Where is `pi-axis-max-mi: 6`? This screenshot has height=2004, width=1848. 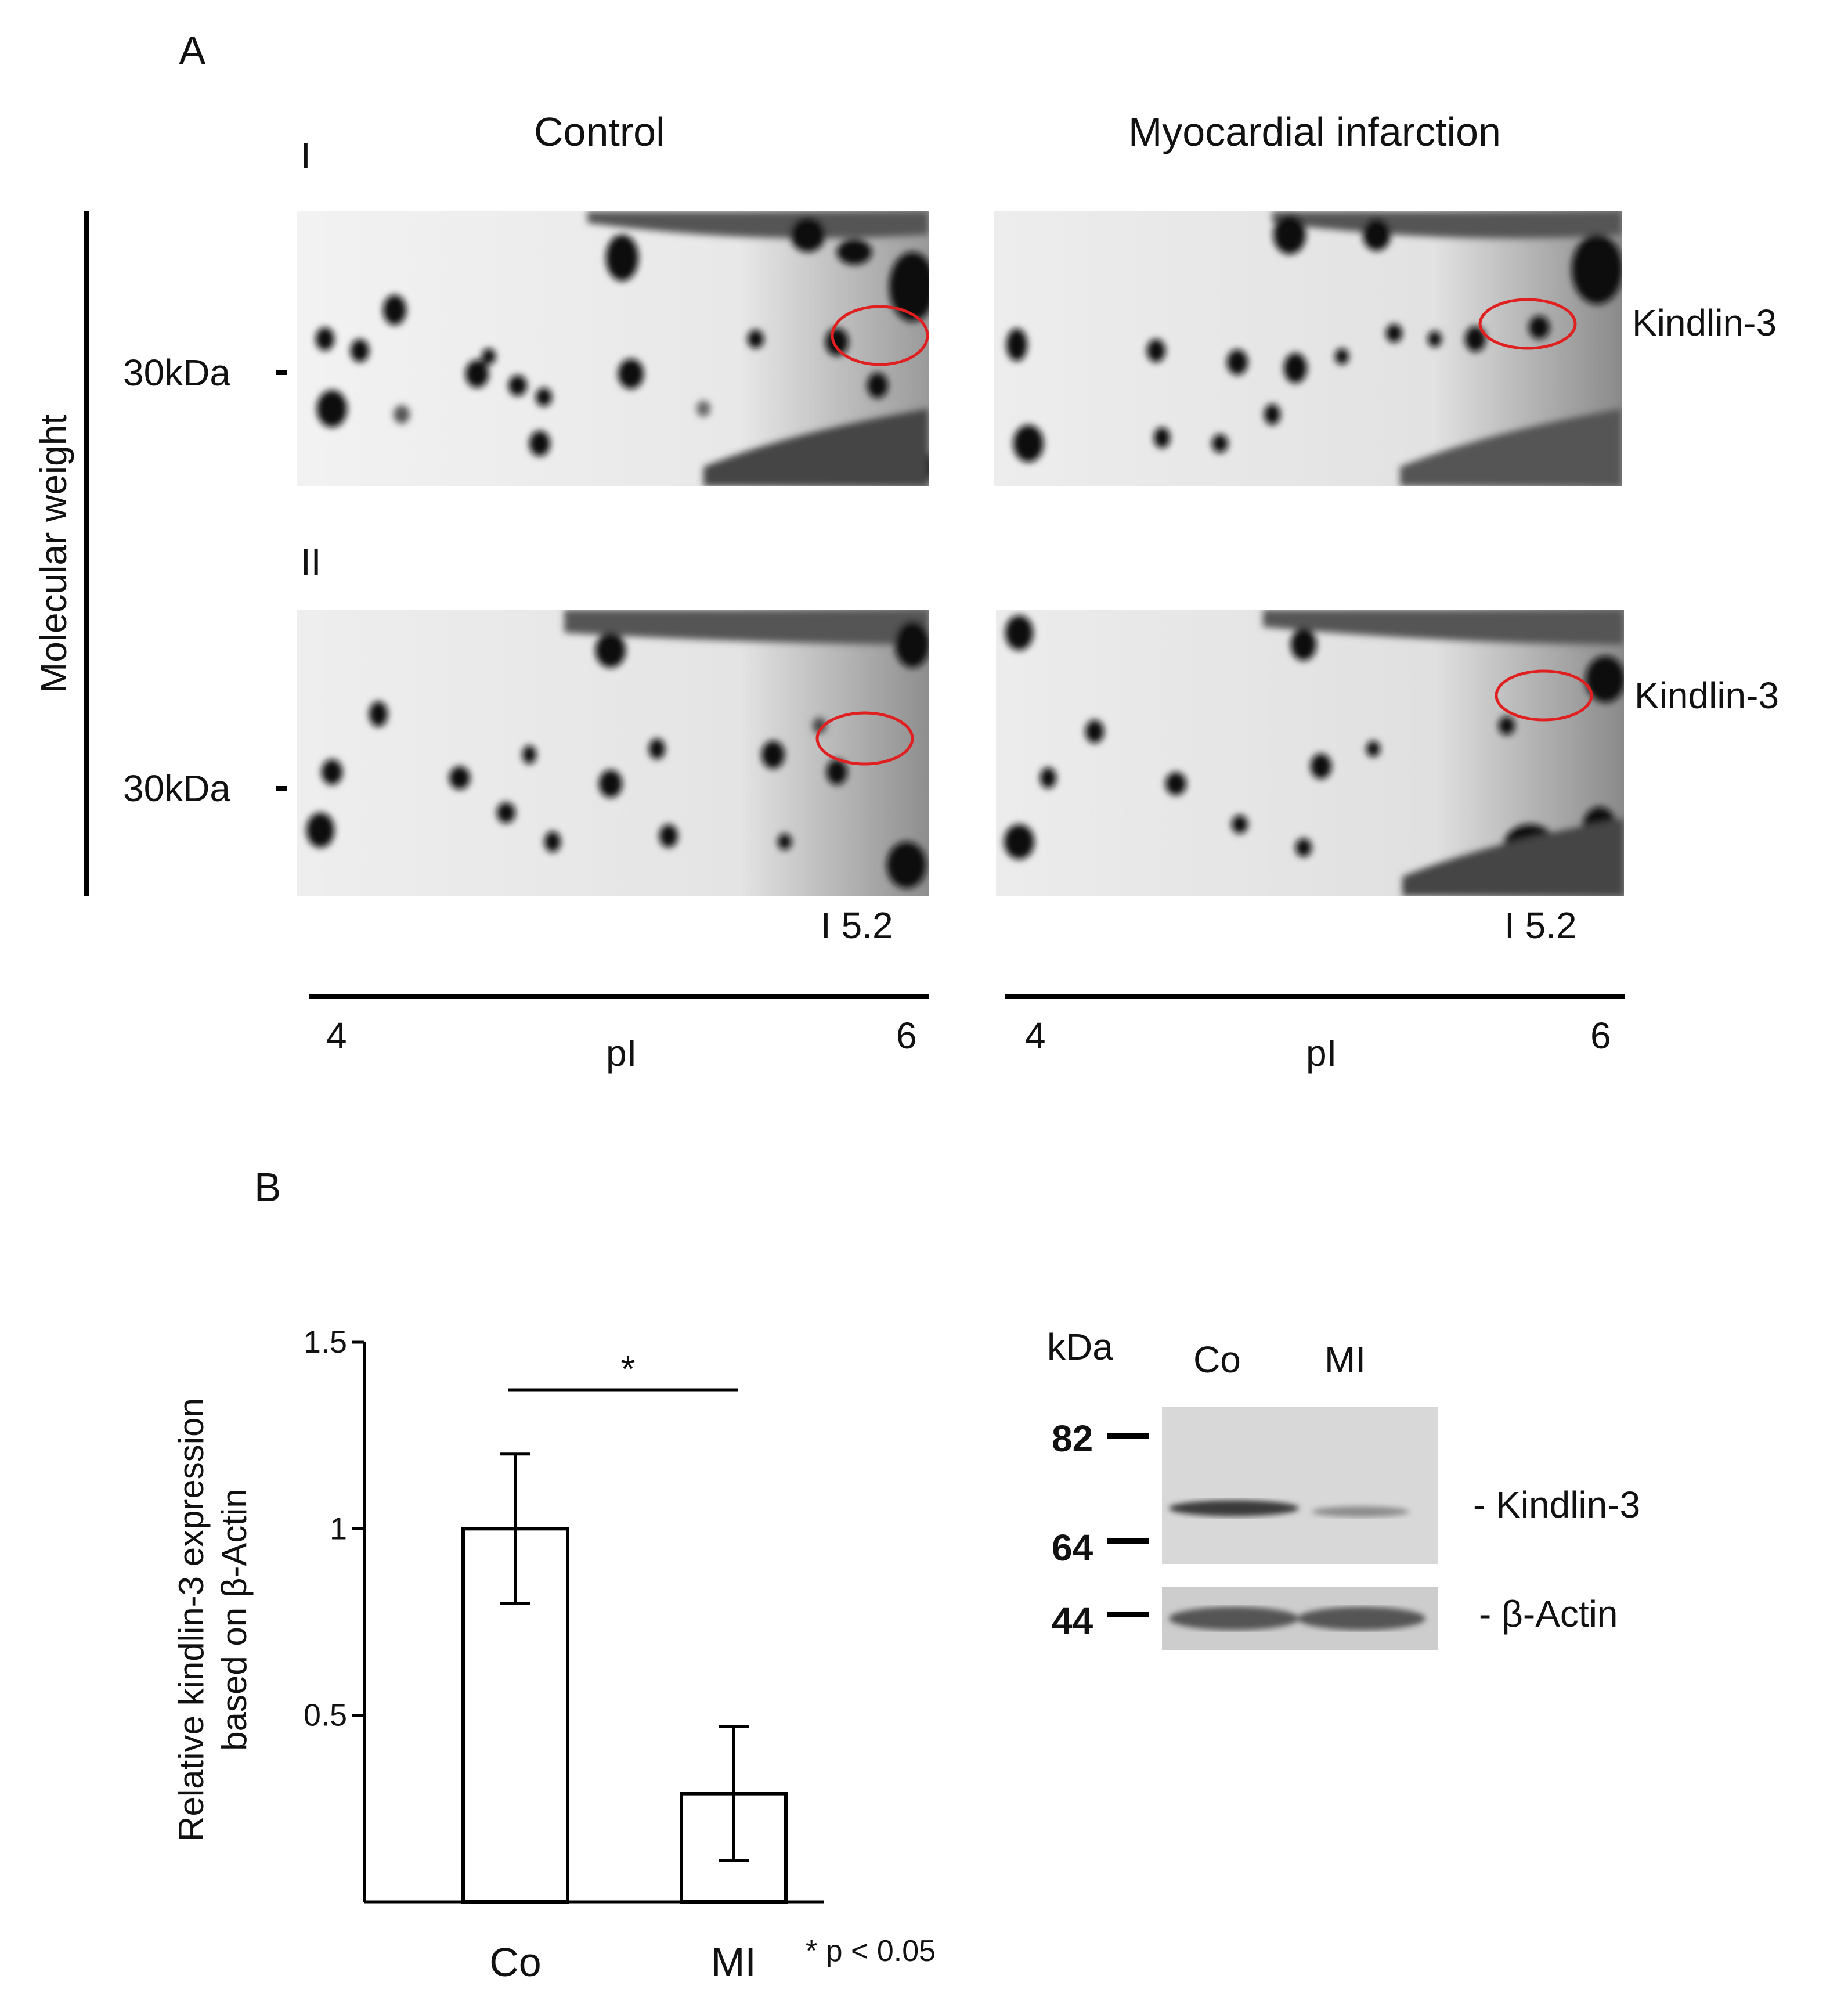
pi-axis-max-mi: 6 is located at coordinates (1600, 1036).